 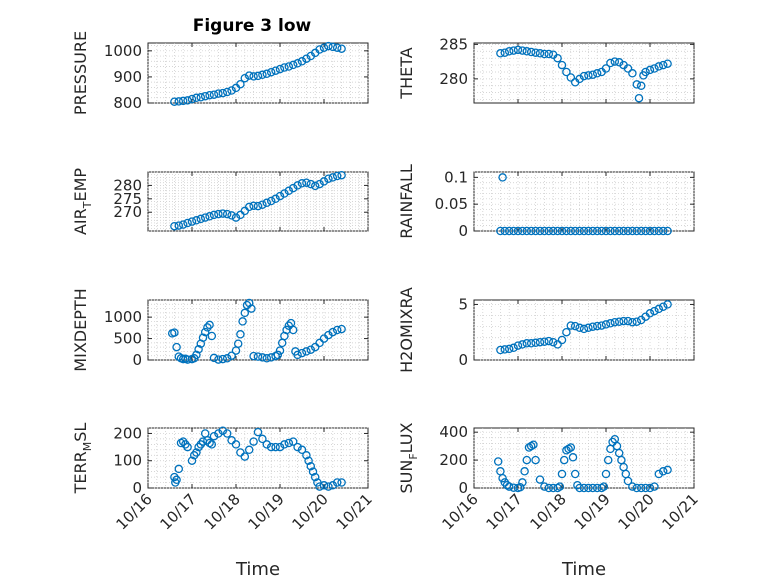 What do you see at coordinates (137, 488) in the screenshot?
I see `y-tick-label: 0` at bounding box center [137, 488].